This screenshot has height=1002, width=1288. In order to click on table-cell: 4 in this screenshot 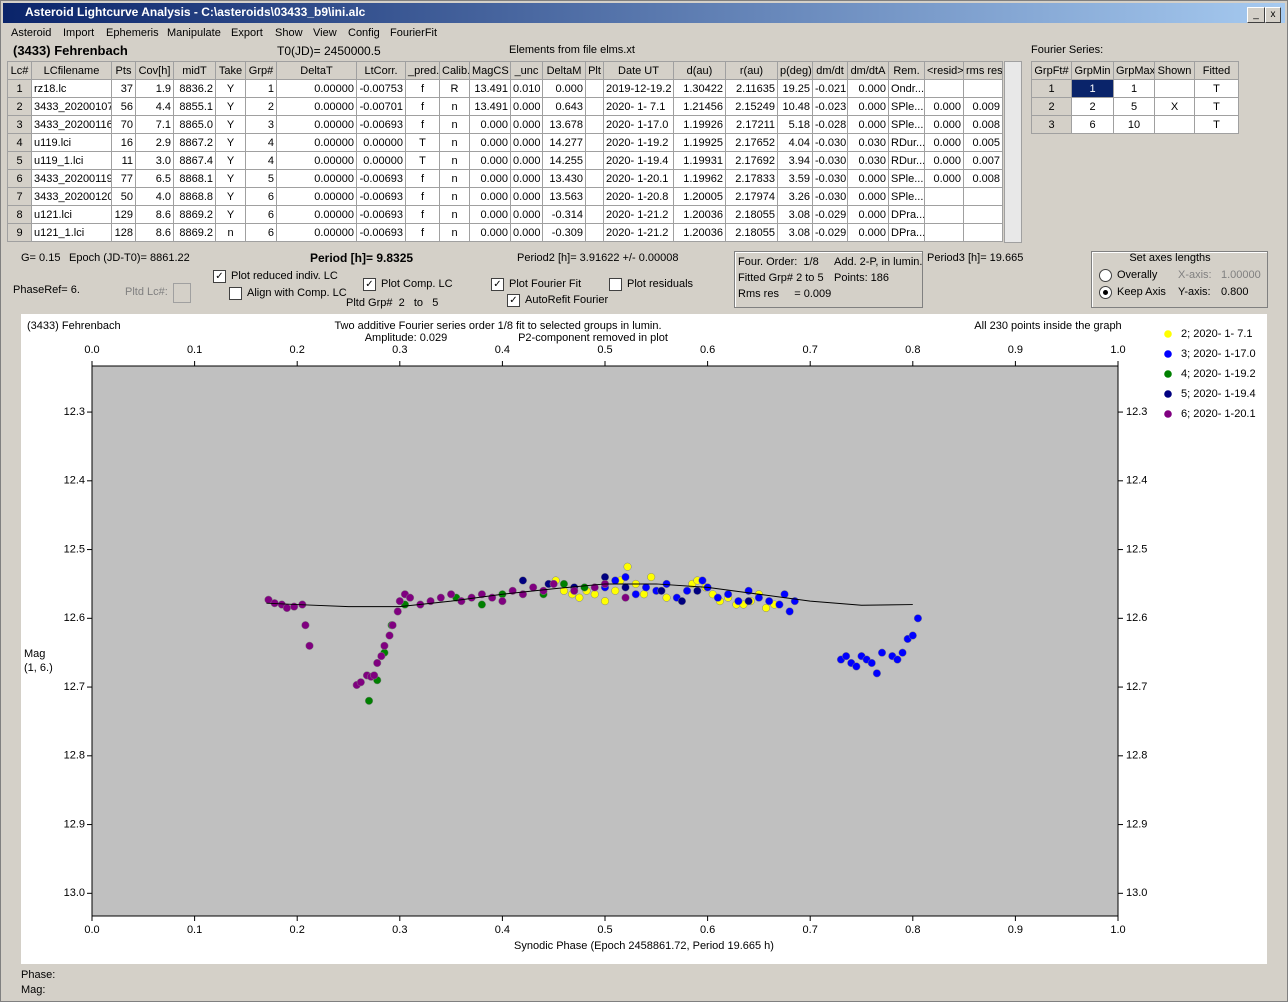, I will do `click(261, 142)`.